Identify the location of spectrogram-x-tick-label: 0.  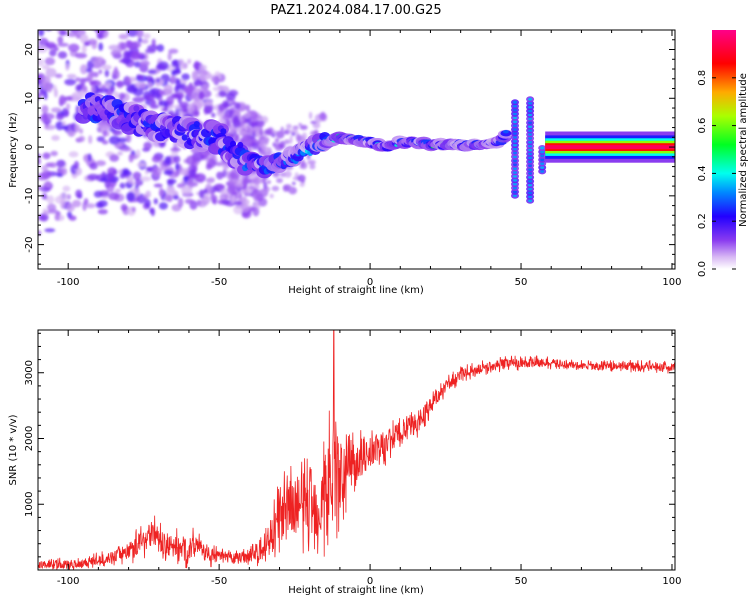
(370, 282).